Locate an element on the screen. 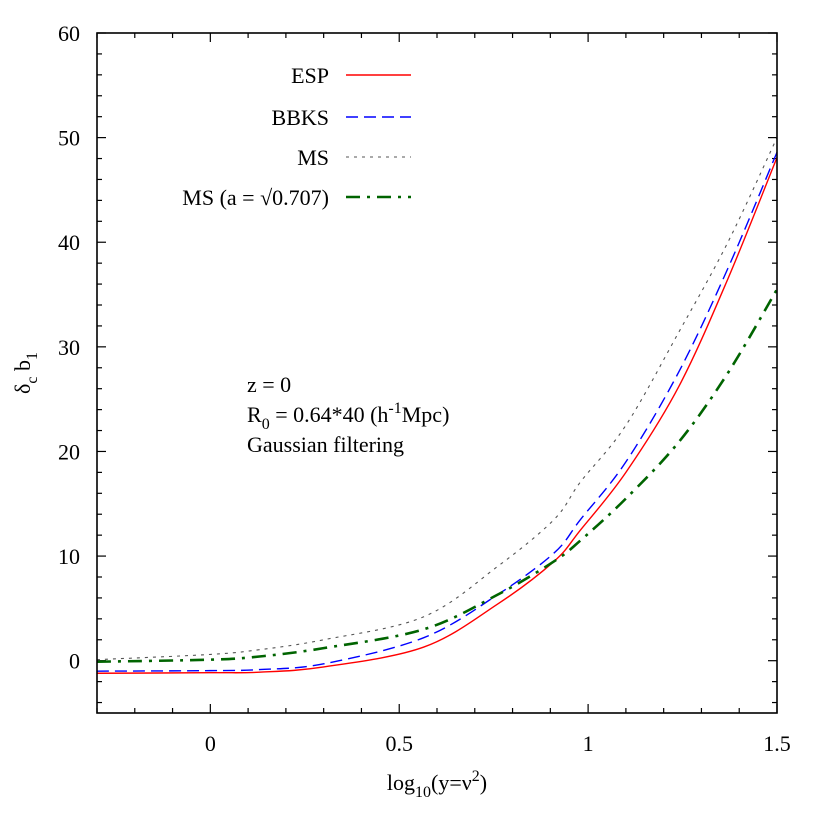 The width and height of the screenshot is (830, 830). x-tick-label: 1.5 is located at coordinates (777, 743).